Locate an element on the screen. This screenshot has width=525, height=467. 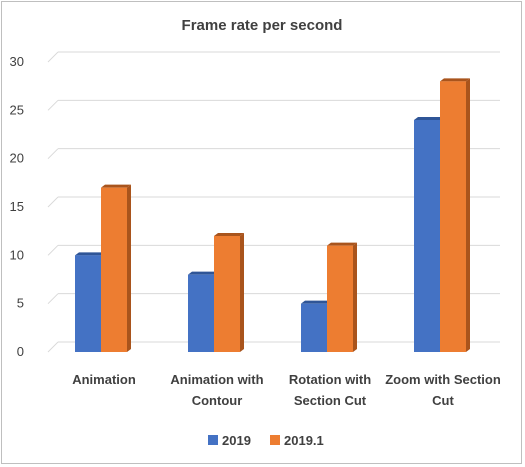
x-category-label: Cut is located at coordinates (443, 400).